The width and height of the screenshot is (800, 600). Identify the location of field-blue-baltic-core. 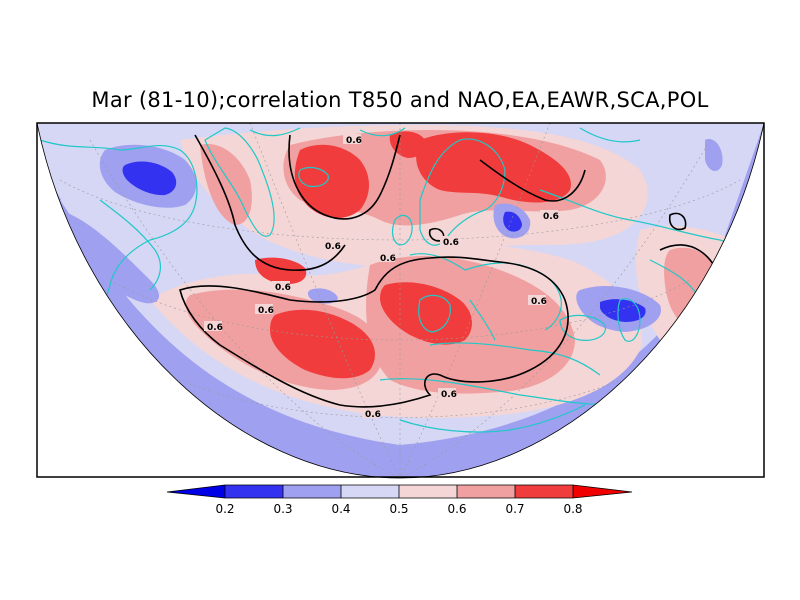
(512, 221).